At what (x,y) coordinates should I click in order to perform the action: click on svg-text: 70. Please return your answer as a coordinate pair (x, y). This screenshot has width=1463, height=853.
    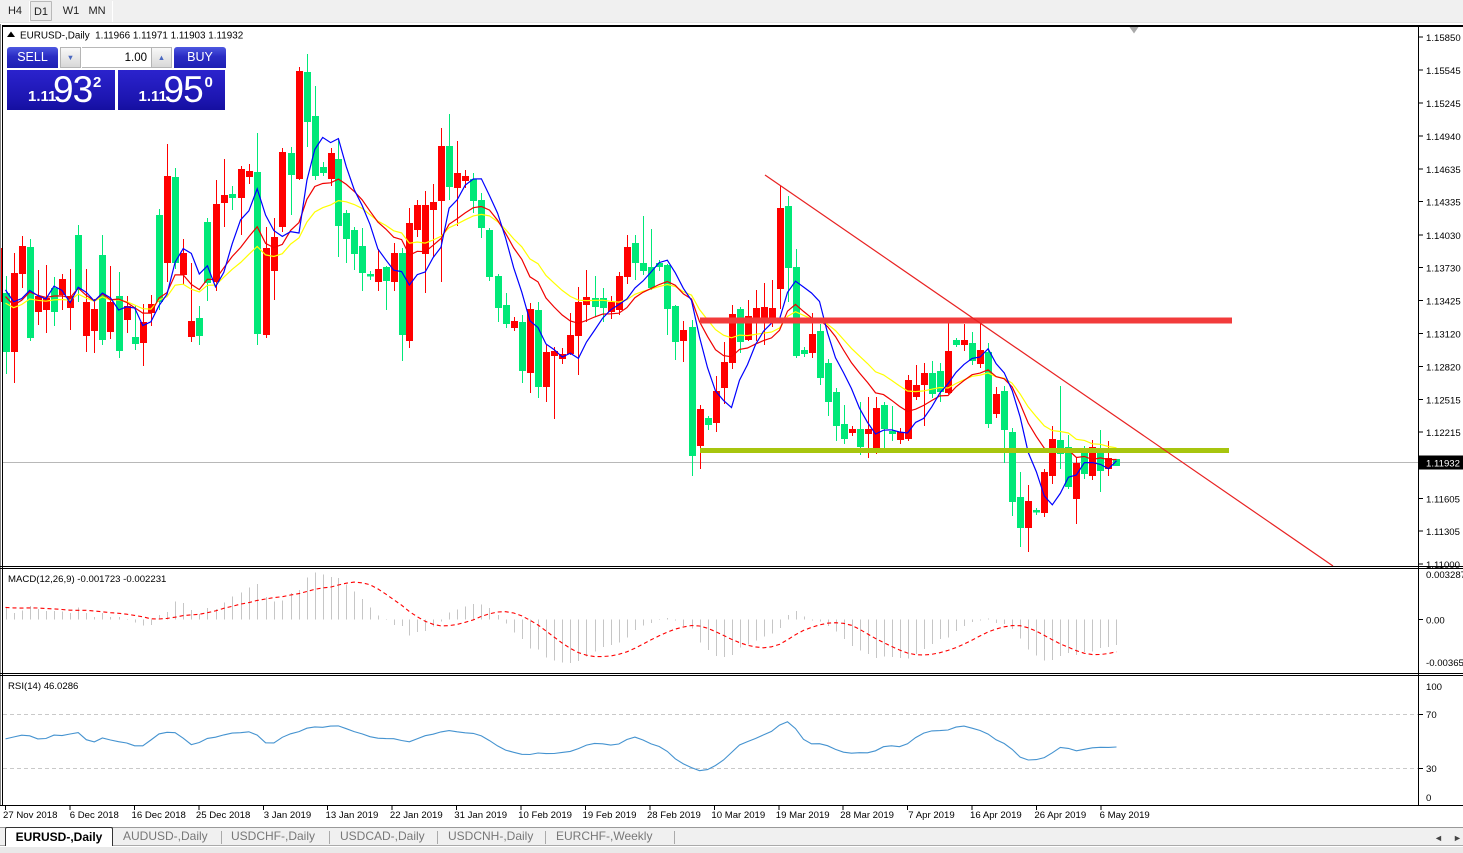
    Looking at the image, I should click on (1431, 715).